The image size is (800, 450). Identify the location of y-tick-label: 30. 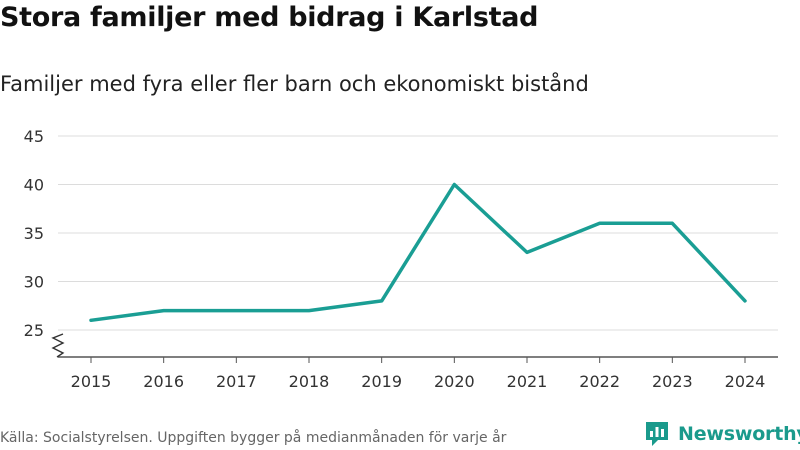
(34, 282).